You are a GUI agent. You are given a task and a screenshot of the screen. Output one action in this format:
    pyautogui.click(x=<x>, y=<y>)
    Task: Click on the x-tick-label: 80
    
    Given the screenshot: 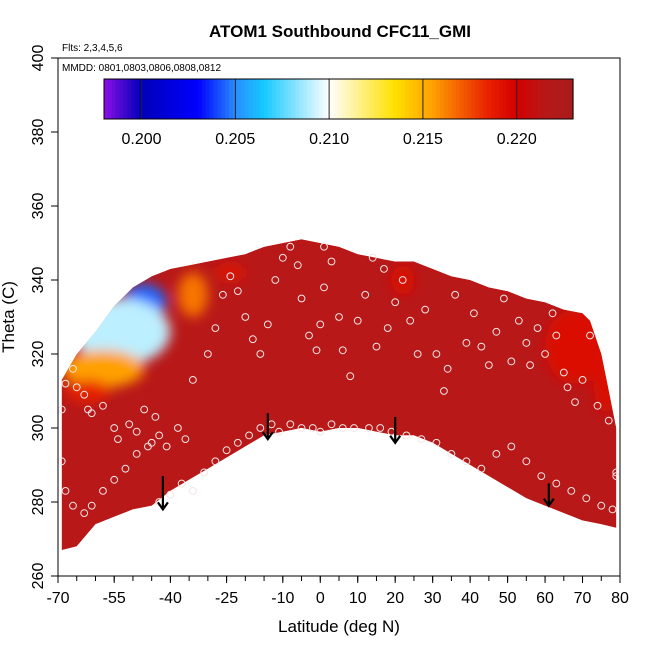 What is the action you would take?
    pyautogui.click(x=620, y=598)
    